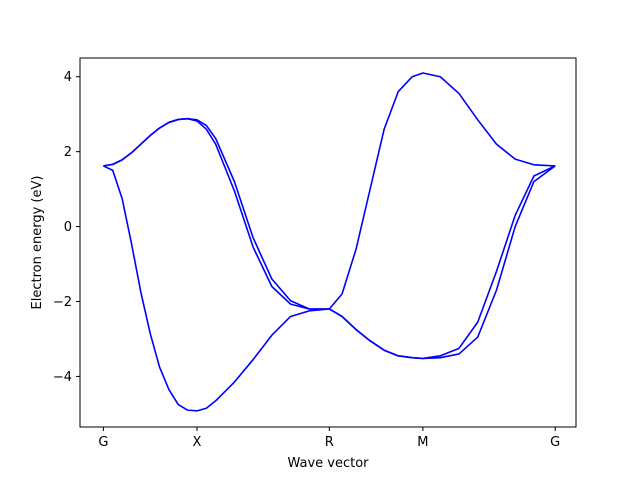 Image resolution: width=640 pixels, height=480 pixels. What do you see at coordinates (328, 463) in the screenshot?
I see `x-axis-label: Wave vector` at bounding box center [328, 463].